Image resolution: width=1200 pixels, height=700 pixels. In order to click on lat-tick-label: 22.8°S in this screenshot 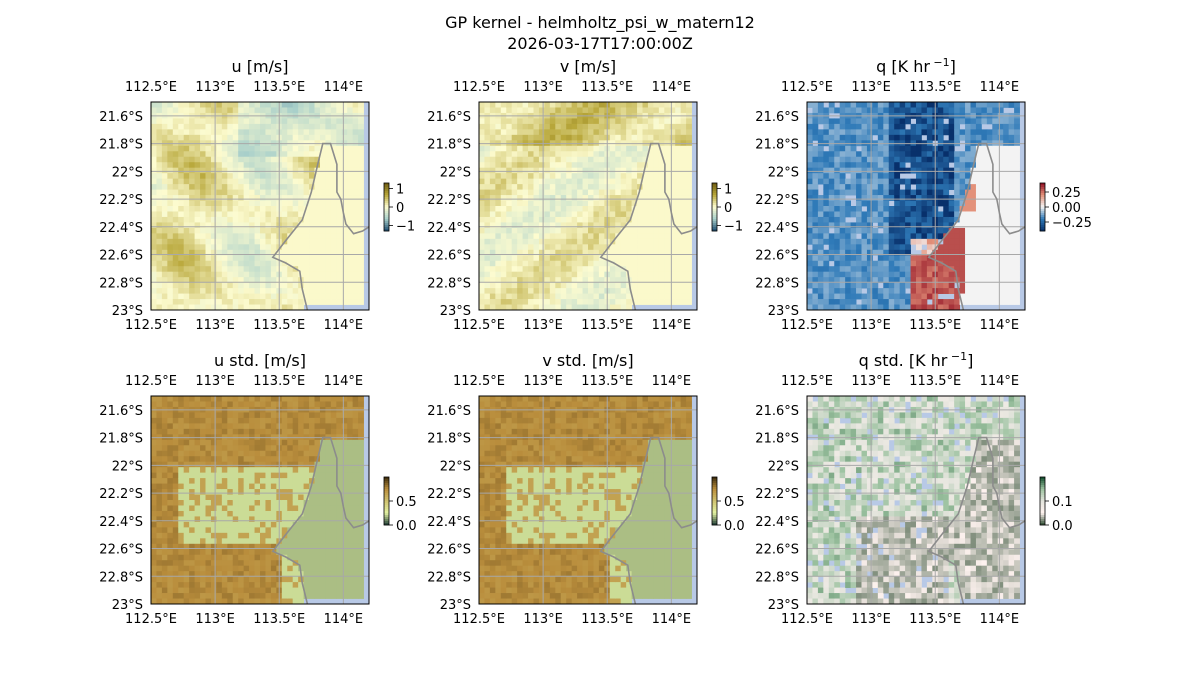, I will do `click(121, 283)`.